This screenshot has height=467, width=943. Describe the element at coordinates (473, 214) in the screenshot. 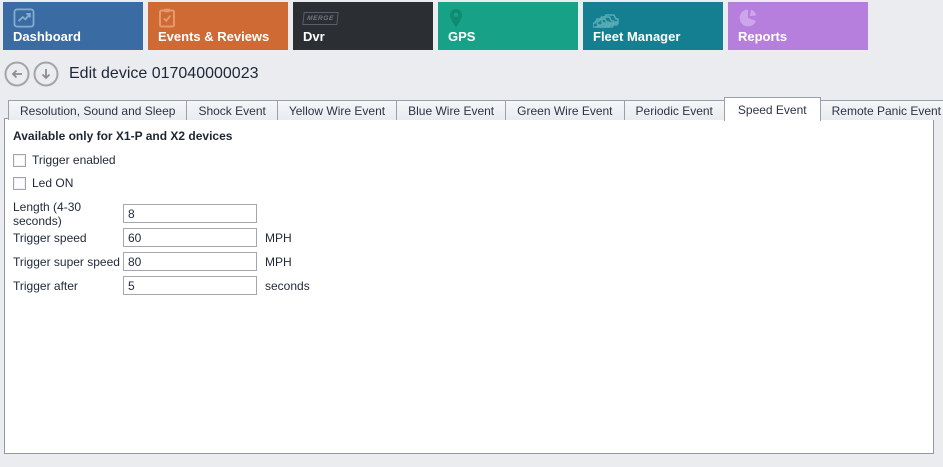

I see `length-row: Length (4-30 seconds)` at that location.